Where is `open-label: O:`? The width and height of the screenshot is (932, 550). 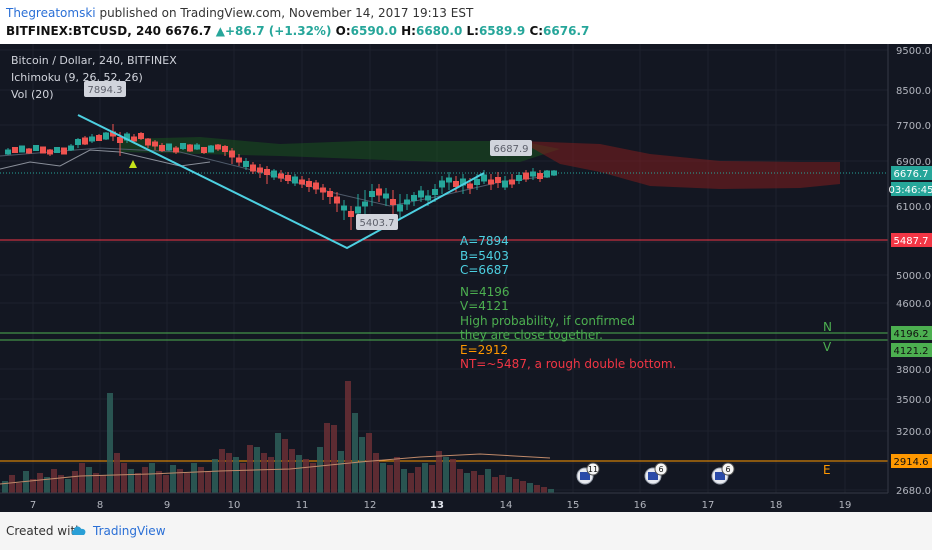 open-label: O: is located at coordinates (343, 31).